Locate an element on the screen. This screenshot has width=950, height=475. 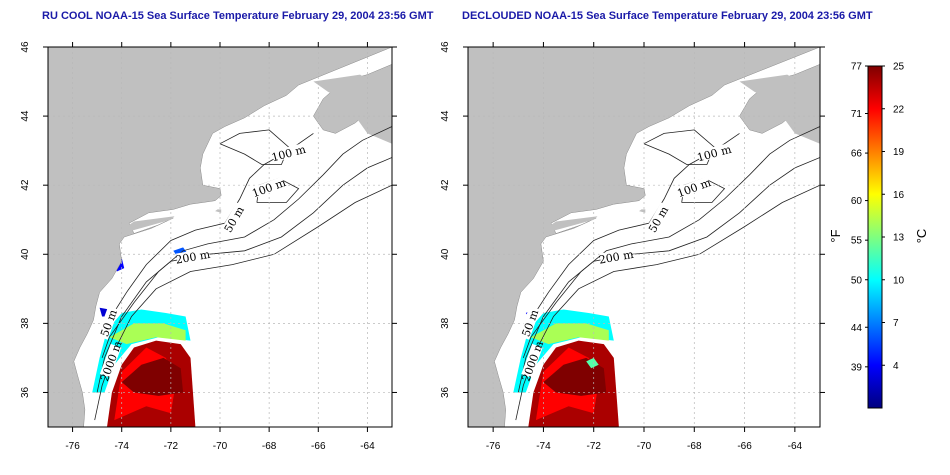
celsius-unit-label: °C is located at coordinates (921, 236).